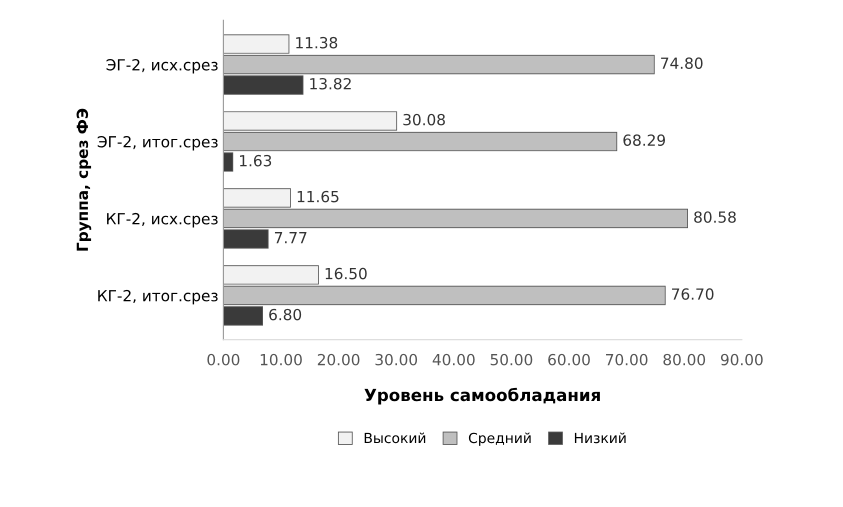 This screenshot has width=843, height=507. What do you see at coordinates (600, 438) in the screenshot?
I see `legend-label: Низкий` at bounding box center [600, 438].